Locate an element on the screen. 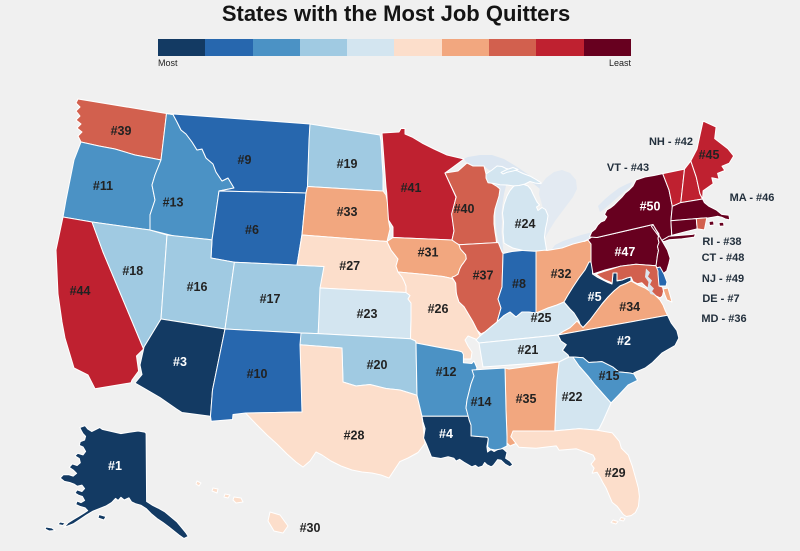 Image resolution: width=800 pixels, height=551 pixels. svg-text: #9 is located at coordinates (245, 160).